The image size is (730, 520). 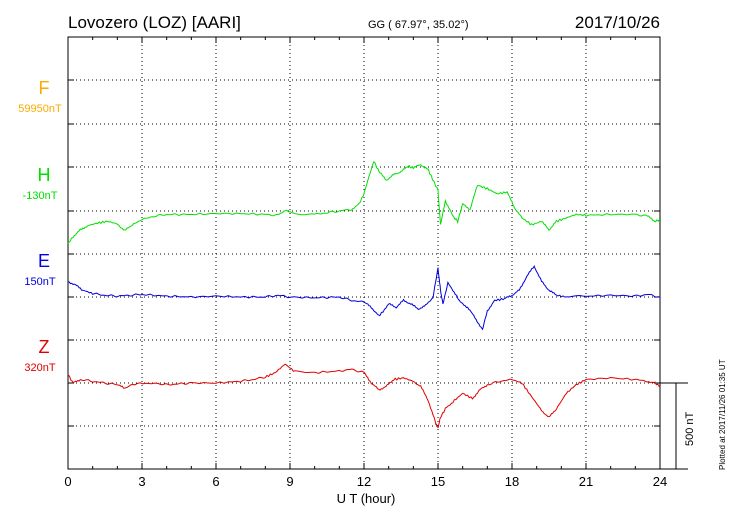 I want to click on channel-baseline-label: 320nT, so click(x=39, y=368).